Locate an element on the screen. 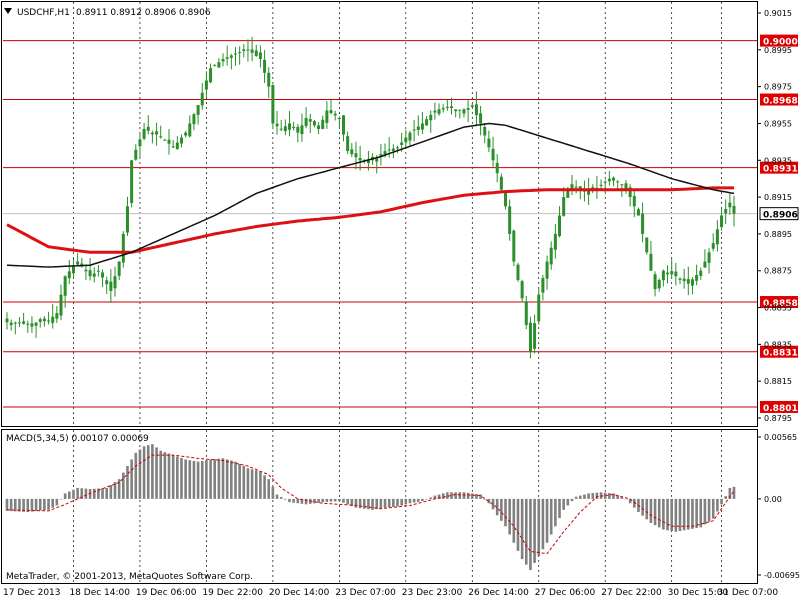 This screenshot has width=800, height=600. y-tick-label: 0.8815 is located at coordinates (778, 381).